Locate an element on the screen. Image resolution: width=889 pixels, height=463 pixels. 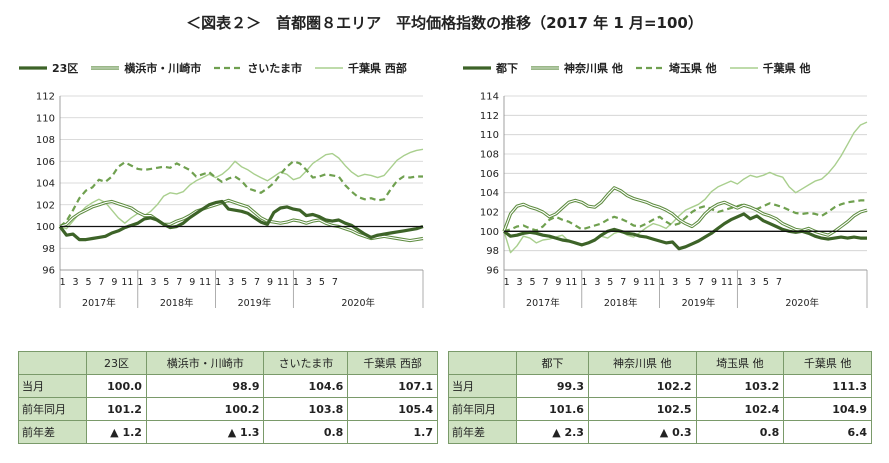
legend-item: 千葉県 他 is located at coordinates (770, 68).